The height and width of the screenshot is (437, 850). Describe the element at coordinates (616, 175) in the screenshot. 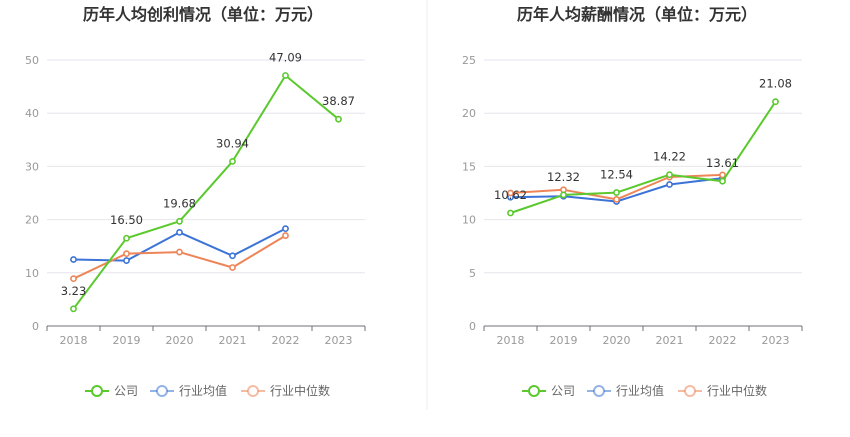

I see `data-label: 12.54` at that location.